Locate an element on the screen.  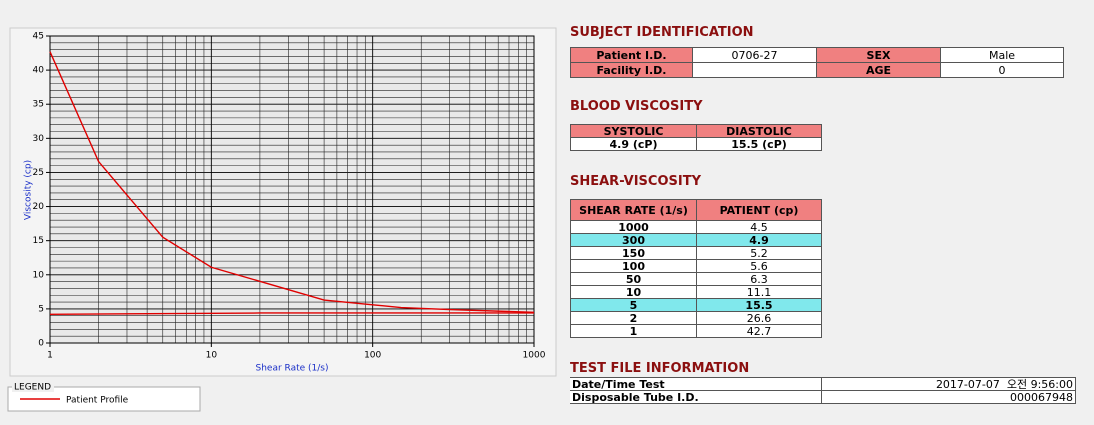
table-cell: 5.2 is located at coordinates (759, 253).